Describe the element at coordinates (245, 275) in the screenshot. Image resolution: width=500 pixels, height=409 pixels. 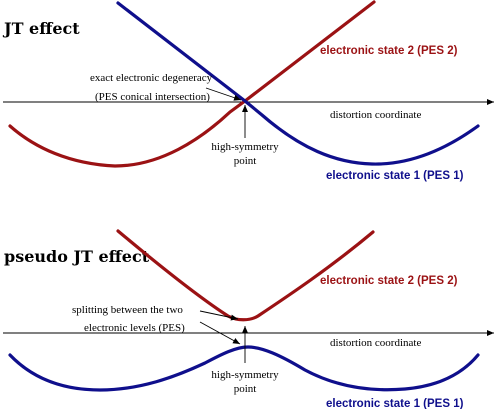
I see `pjt-pes2-curve` at that location.